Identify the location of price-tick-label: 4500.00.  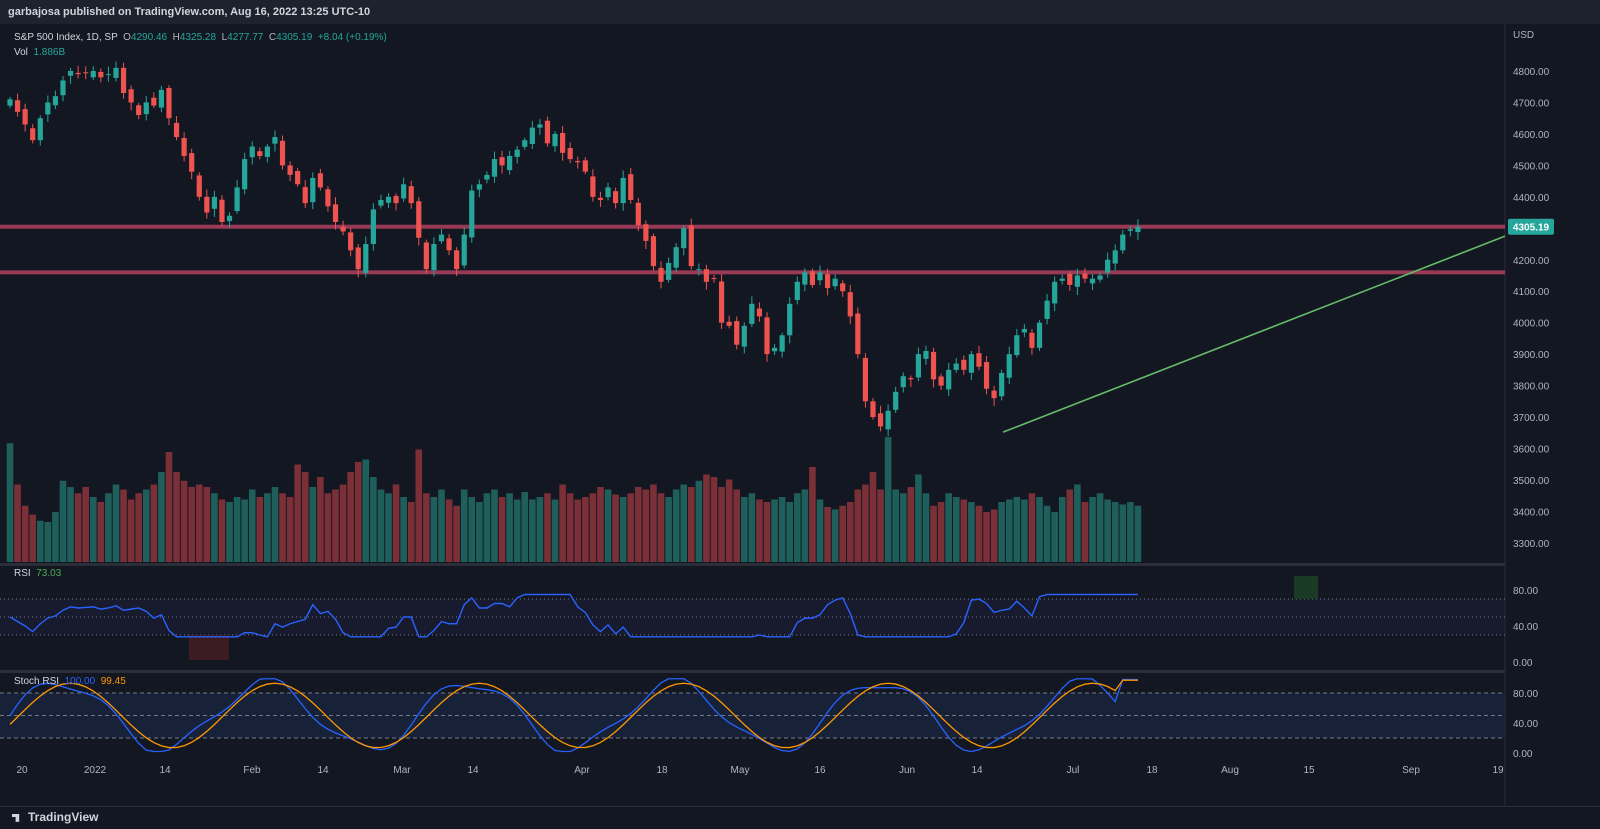
(1531, 166).